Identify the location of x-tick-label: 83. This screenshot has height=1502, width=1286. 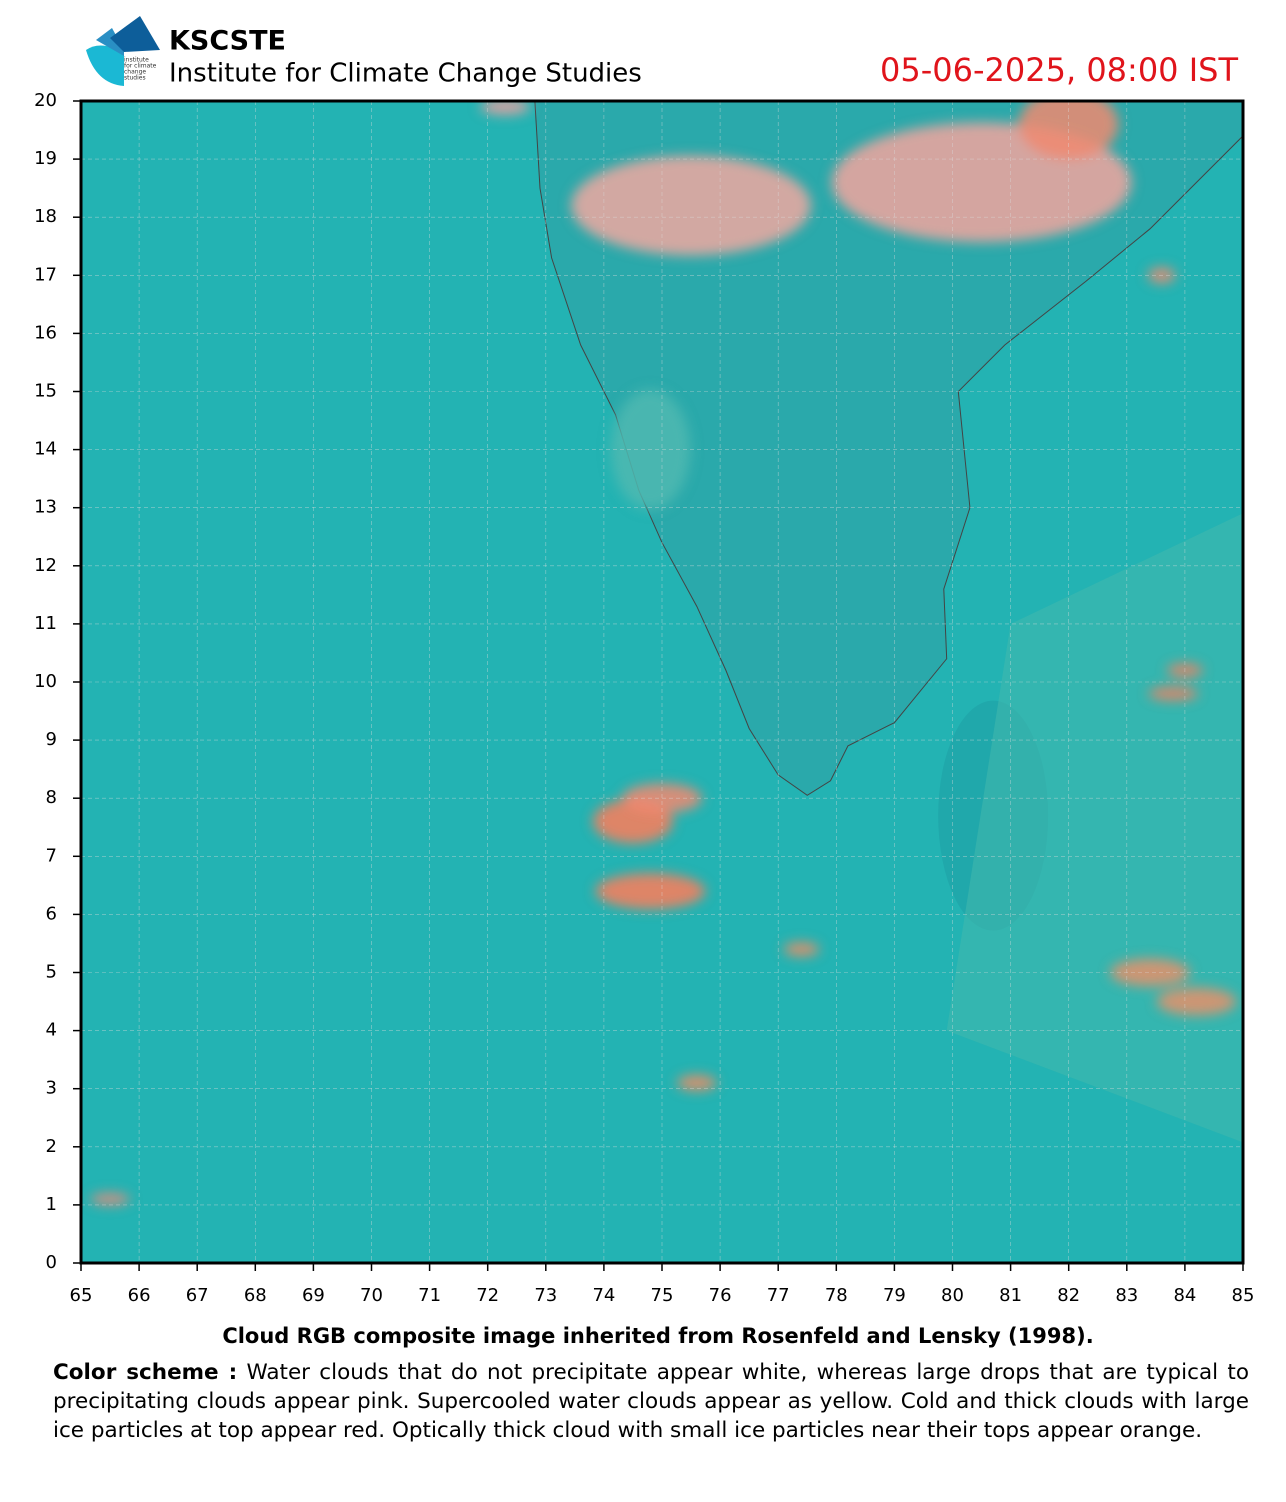
(1126, 1295).